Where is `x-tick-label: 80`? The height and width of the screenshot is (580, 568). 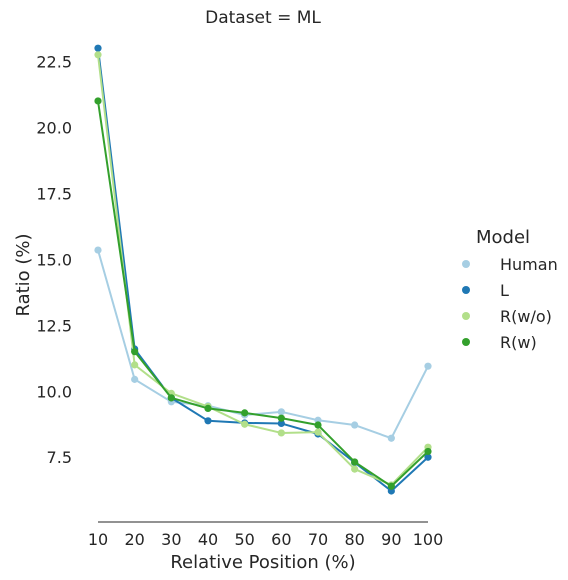
x-tick-label: 80 is located at coordinates (354, 539).